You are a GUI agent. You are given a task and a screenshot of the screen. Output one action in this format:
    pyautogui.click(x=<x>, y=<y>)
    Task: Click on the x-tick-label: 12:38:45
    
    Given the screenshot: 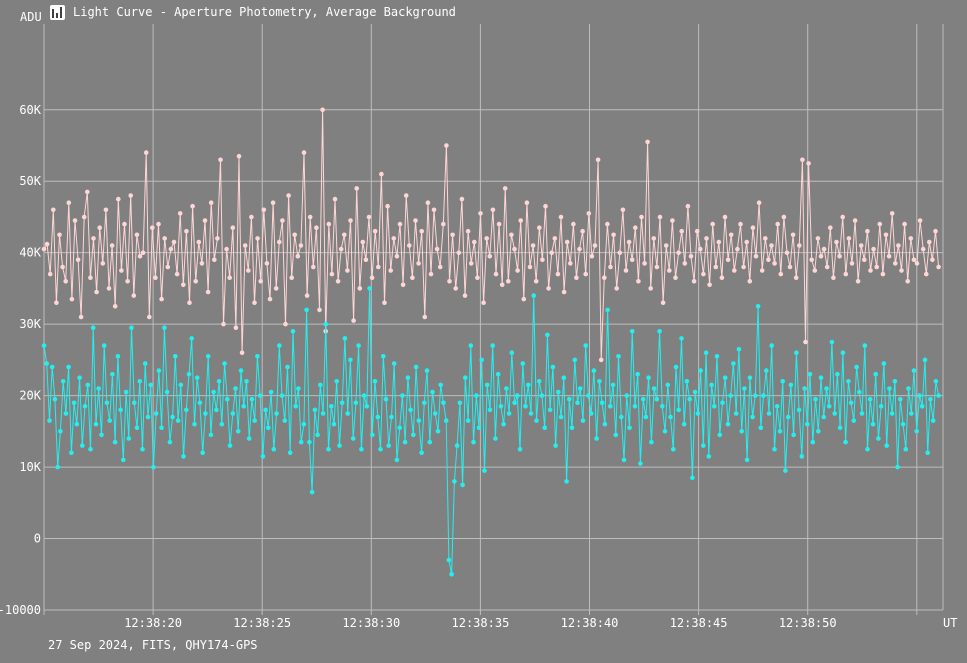 What is the action you would take?
    pyautogui.click(x=699, y=623)
    